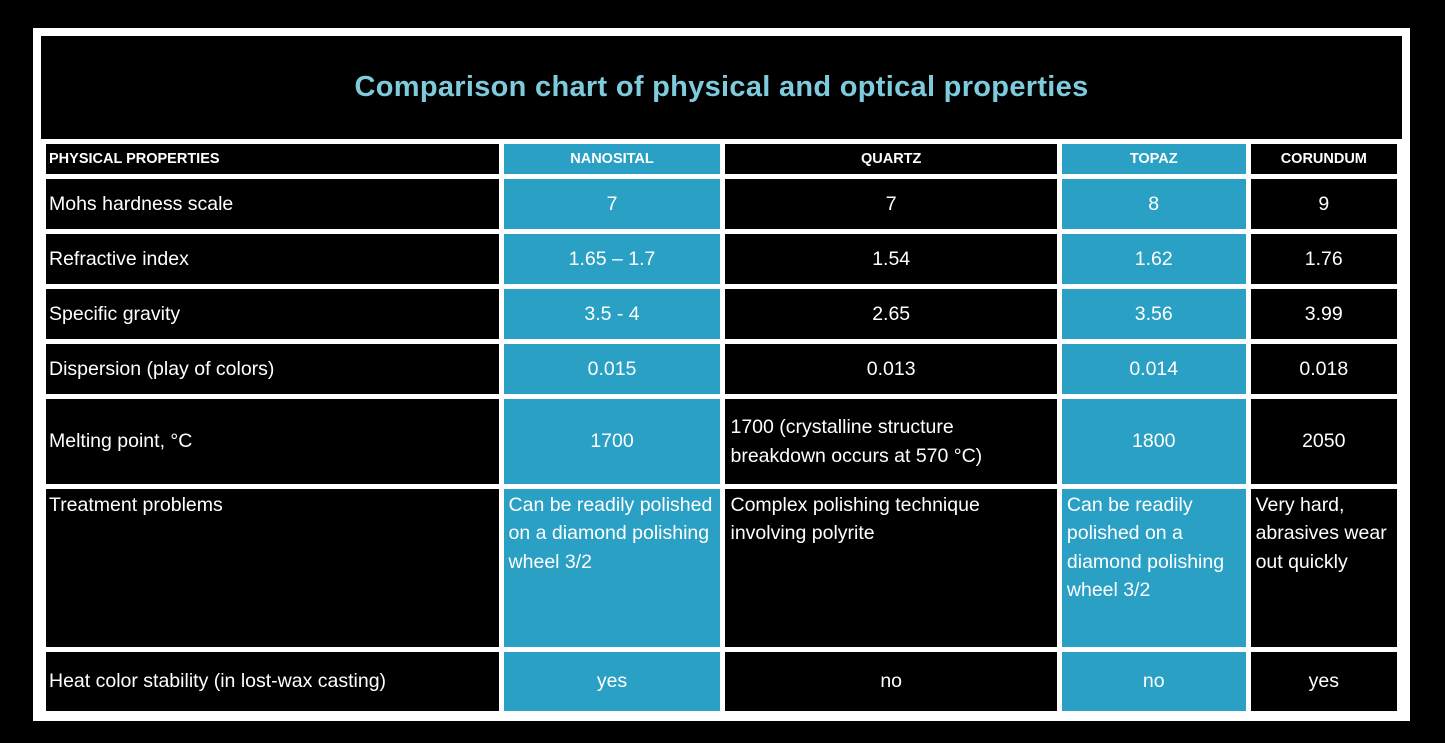  Describe the element at coordinates (272, 314) in the screenshot. I see `row-label: Specific gravity` at that location.